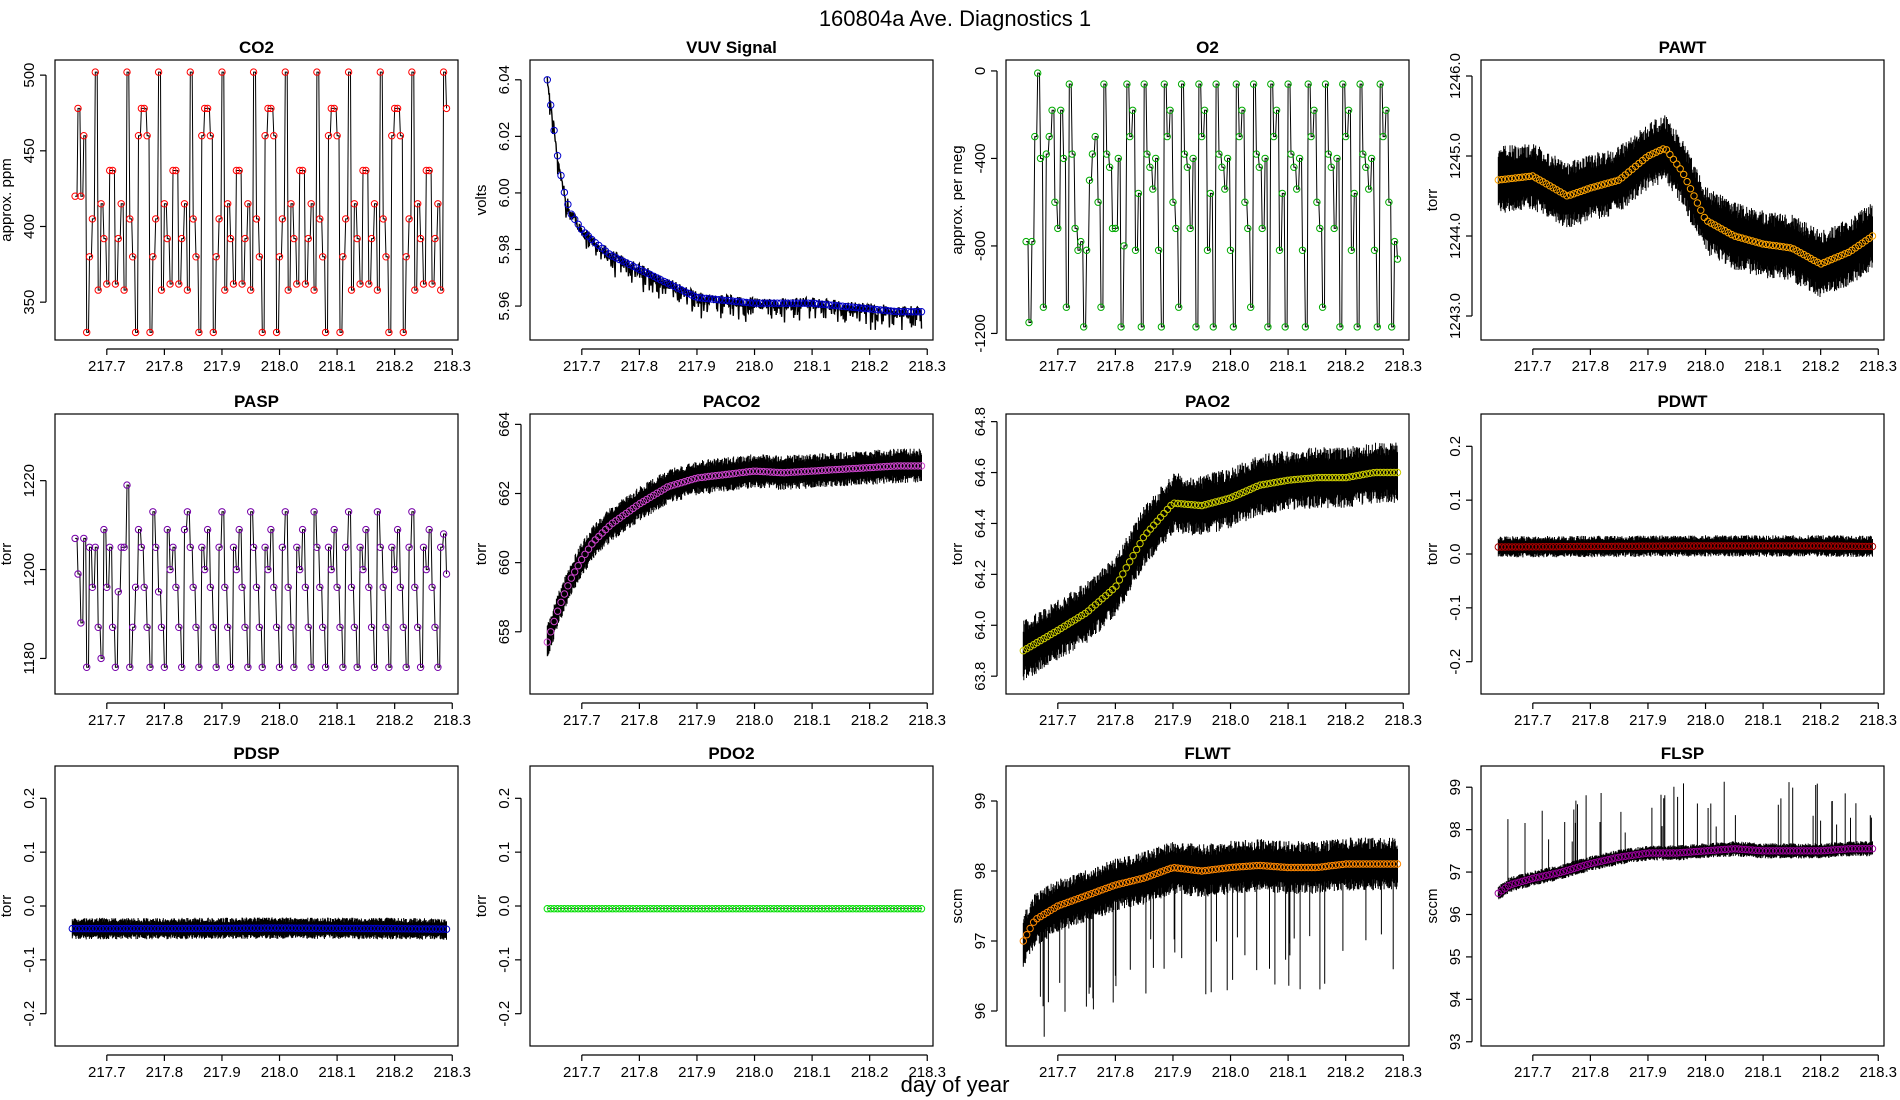 The width and height of the screenshot is (1900, 1100). I want to click on y-tick-label: 99, so click(980, 801).